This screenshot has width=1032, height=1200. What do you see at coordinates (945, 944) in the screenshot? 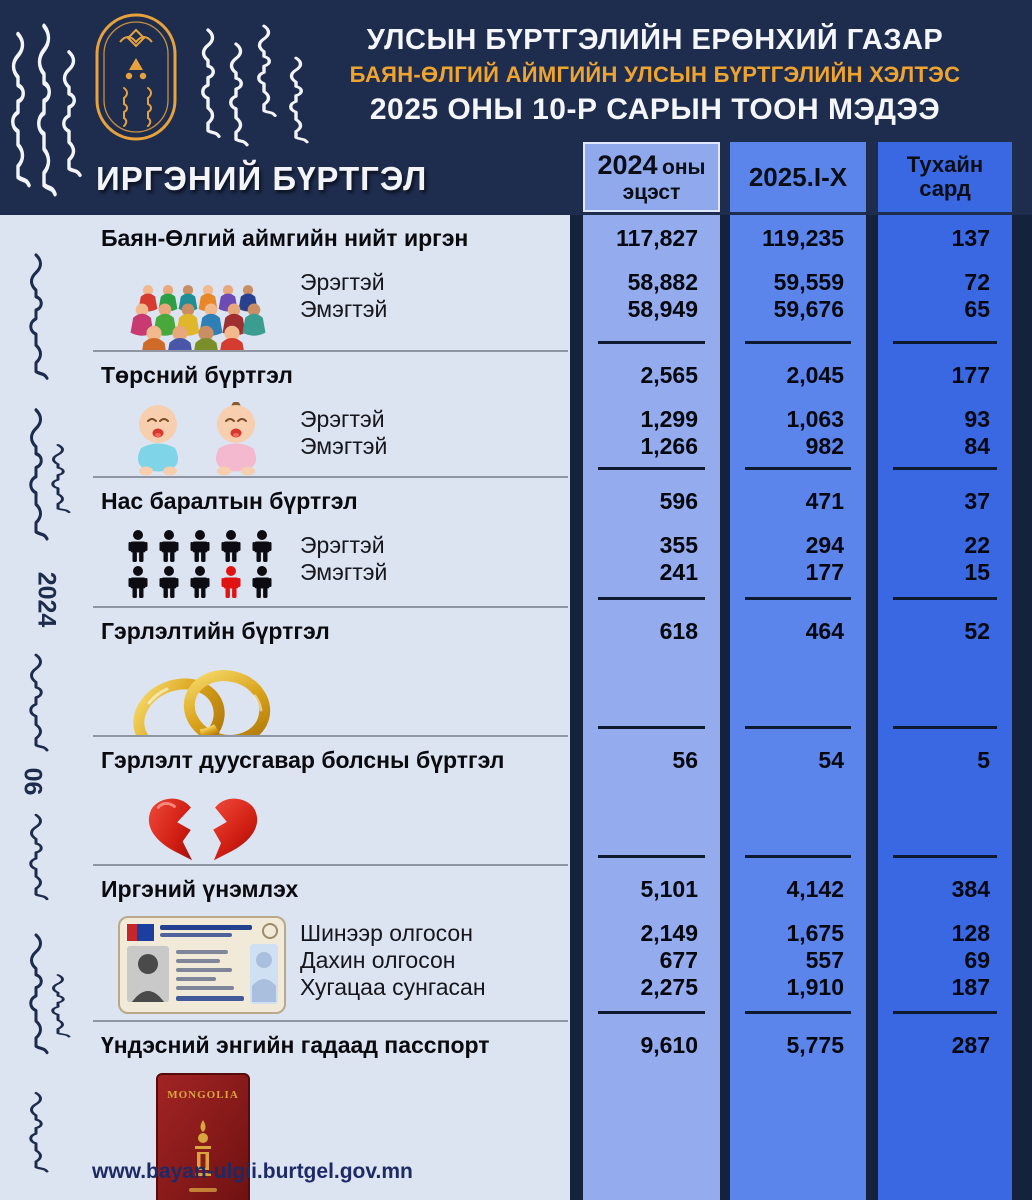
I see `value-column-3: 384 128 69 187` at bounding box center [945, 944].